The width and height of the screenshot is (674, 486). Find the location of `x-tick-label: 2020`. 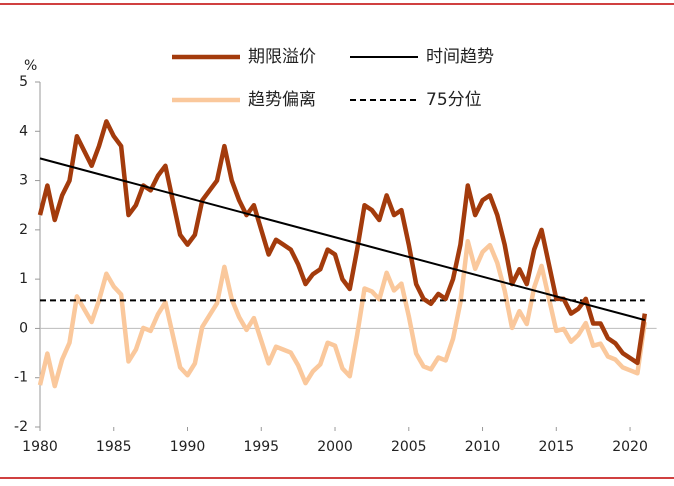

x-tick-label: 2020 is located at coordinates (630, 447).